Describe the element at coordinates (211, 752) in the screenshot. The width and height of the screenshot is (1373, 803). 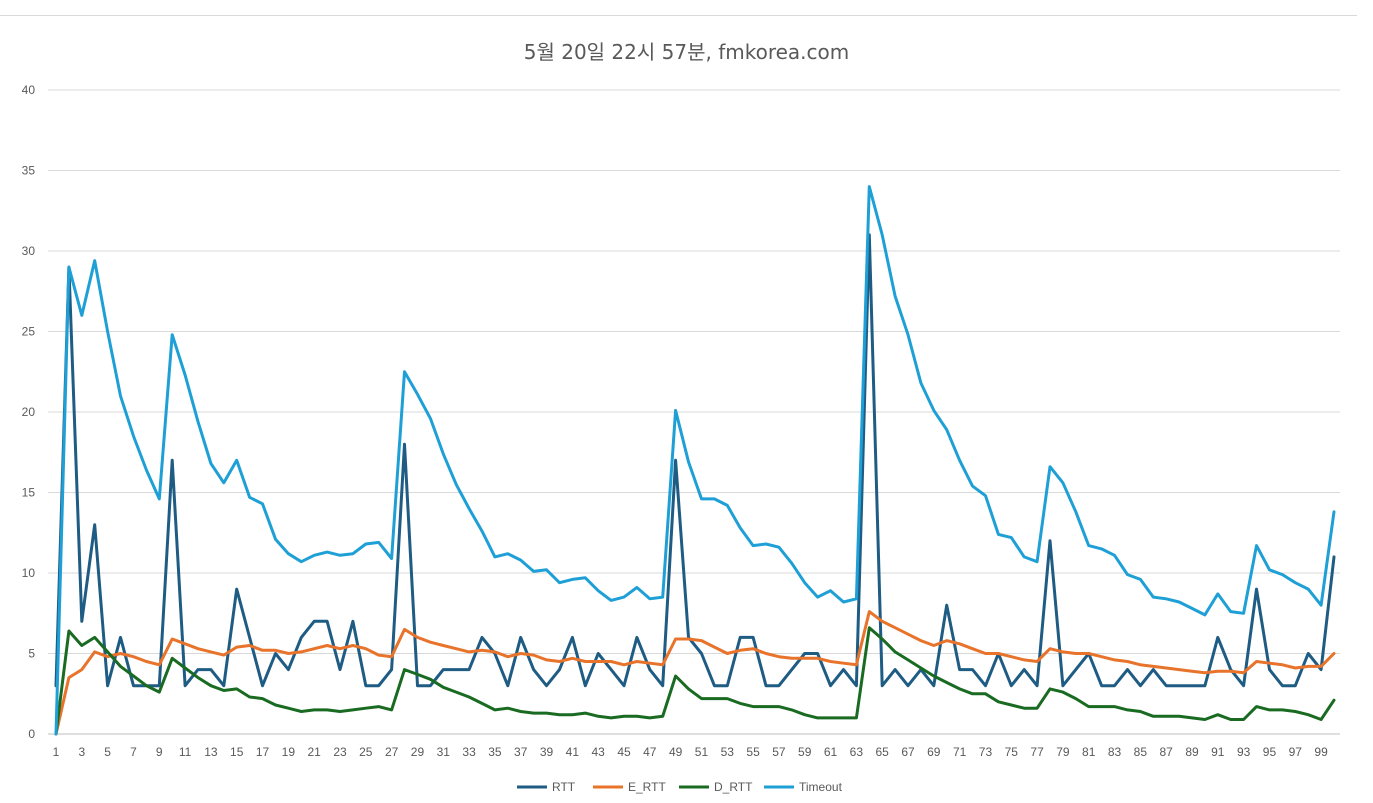
I see `x-tick-label: 13` at that location.